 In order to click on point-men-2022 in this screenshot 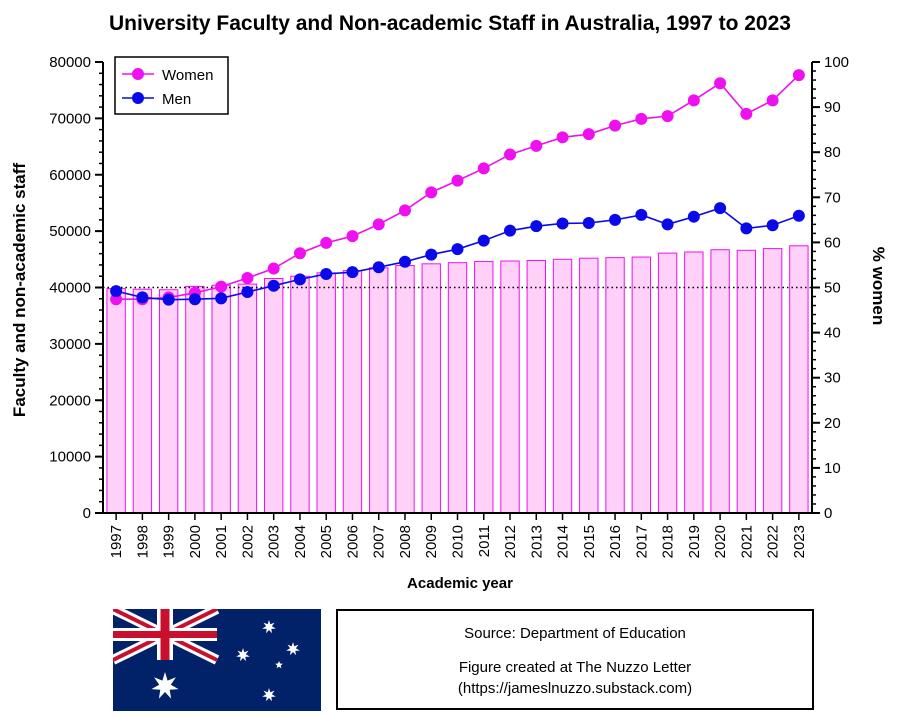, I will do `click(772, 225)`.